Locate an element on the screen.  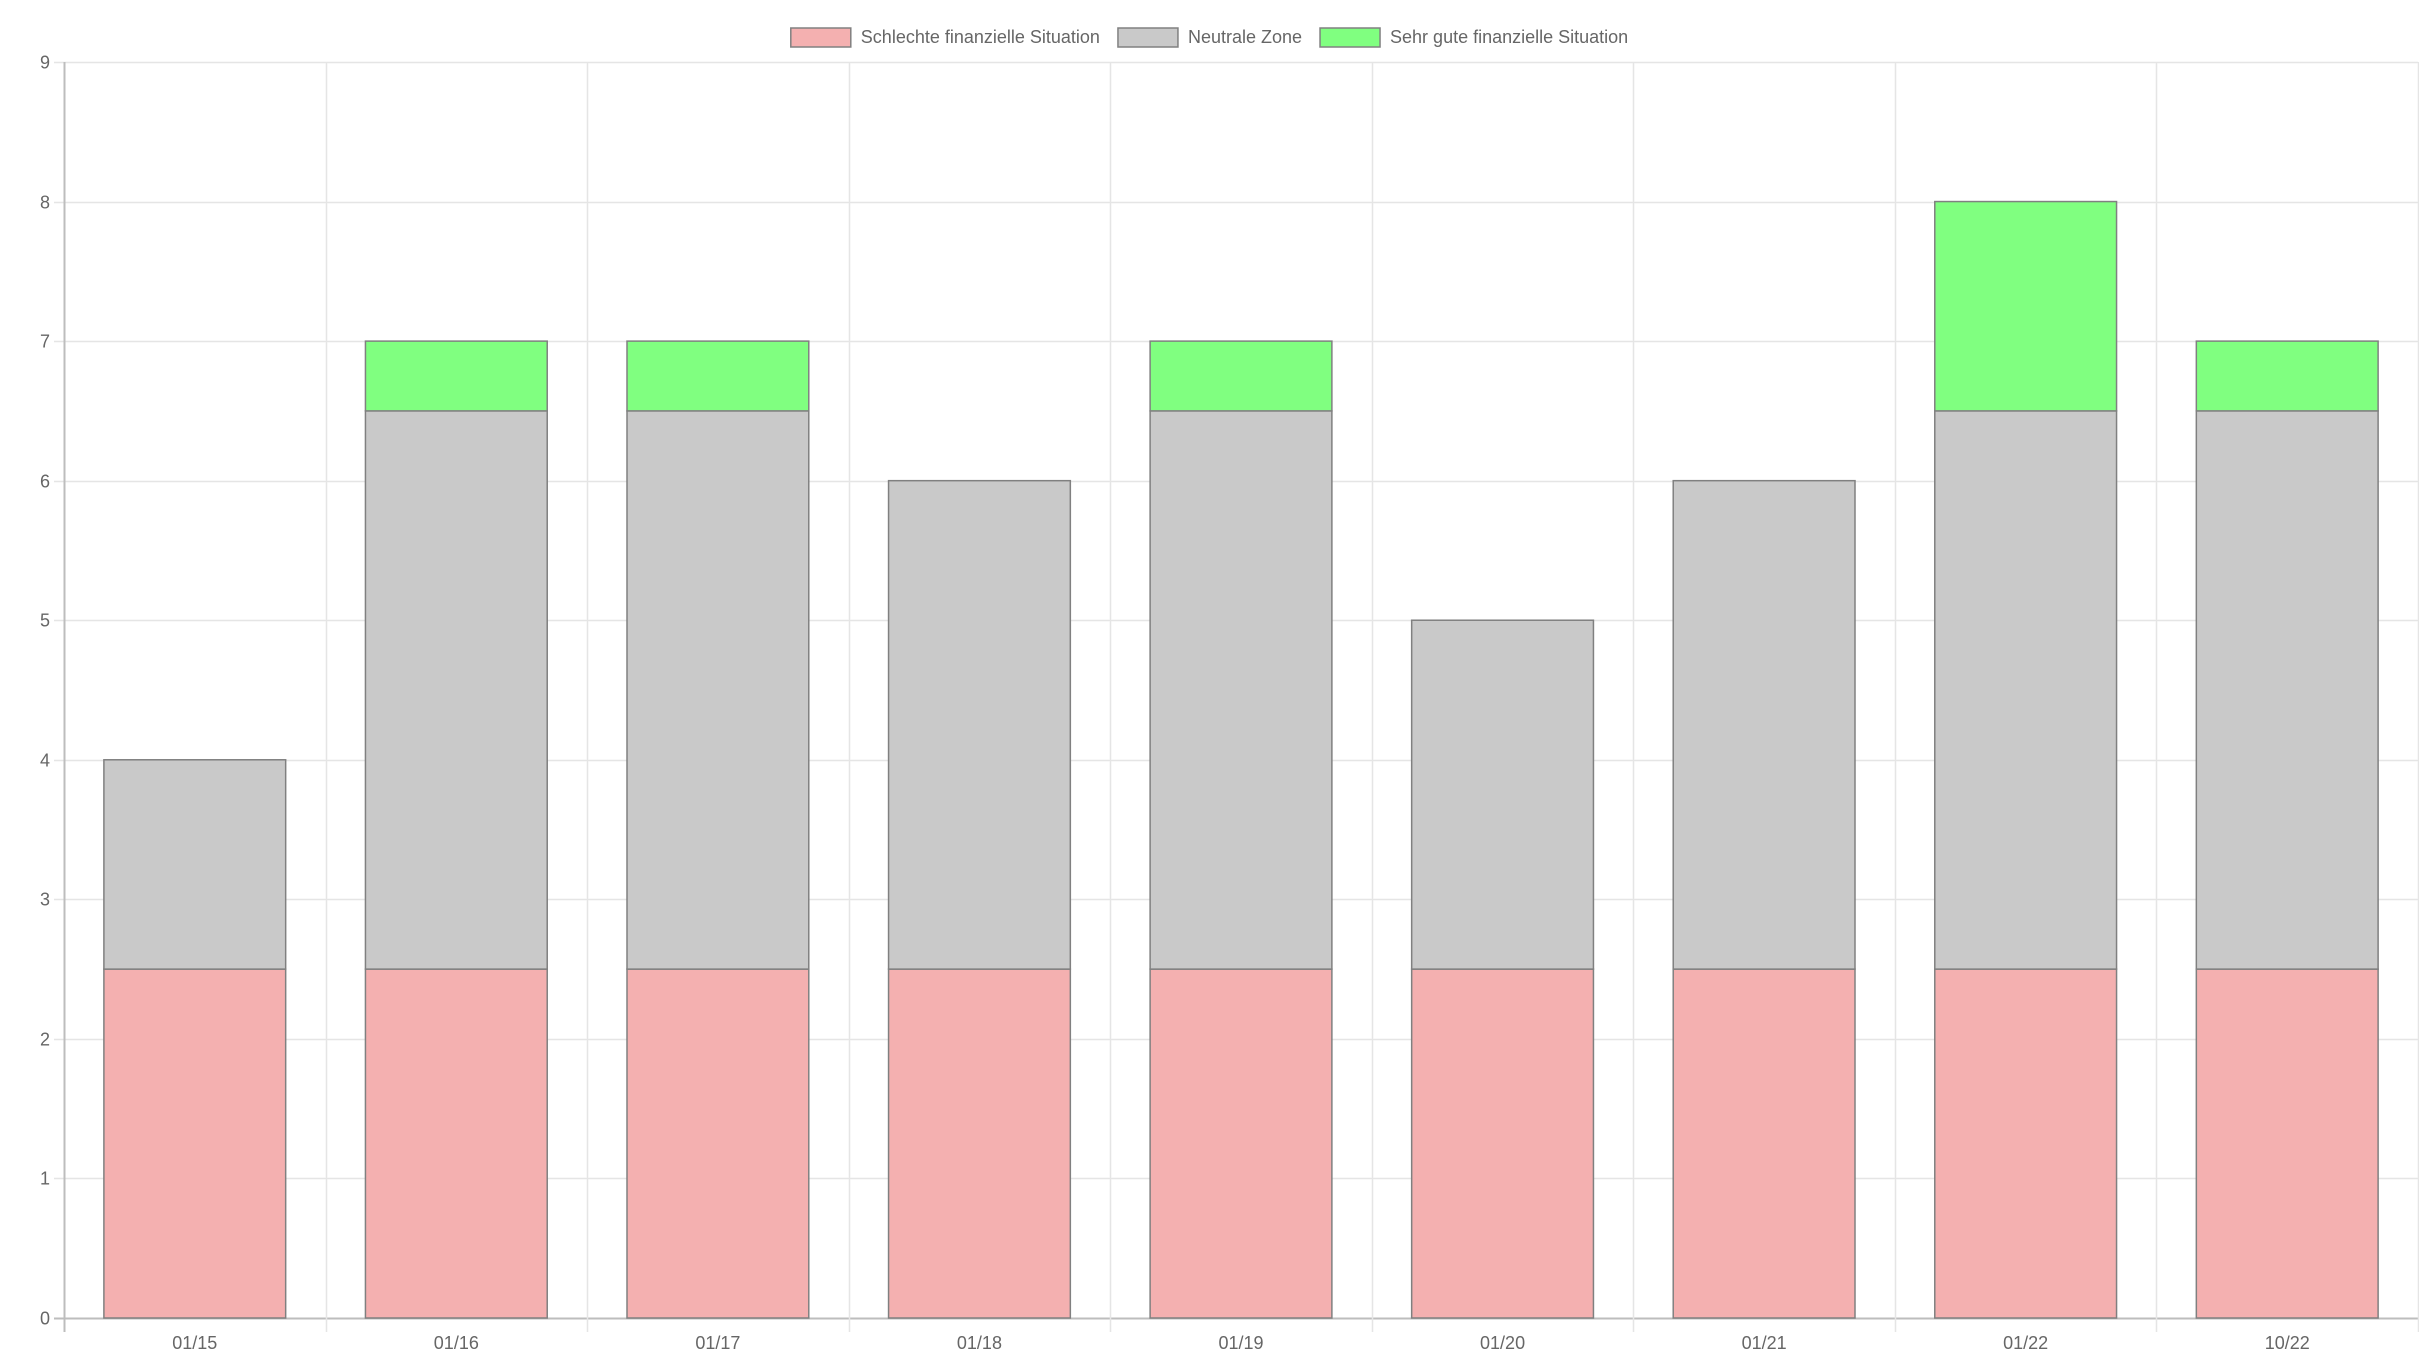
x-tick-label: 10/22 is located at coordinates (2287, 1343).